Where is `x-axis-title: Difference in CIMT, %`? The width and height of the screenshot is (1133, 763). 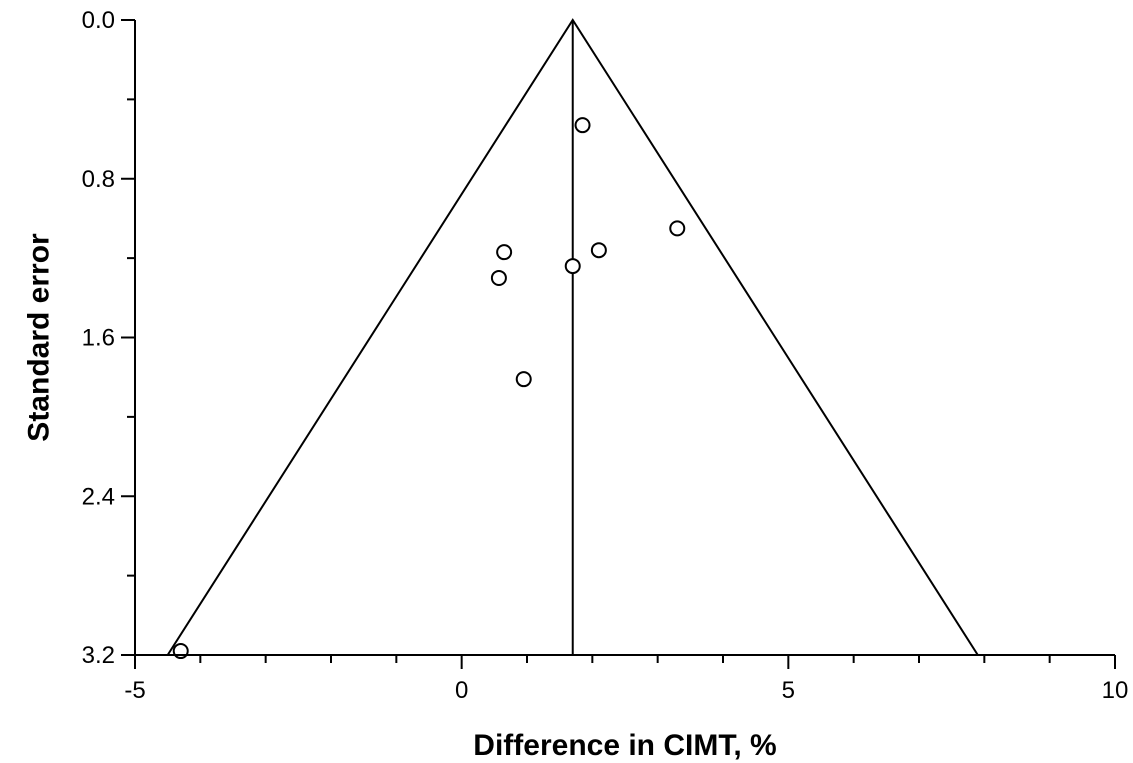 x-axis-title: Difference in CIMT, % is located at coordinates (624, 745).